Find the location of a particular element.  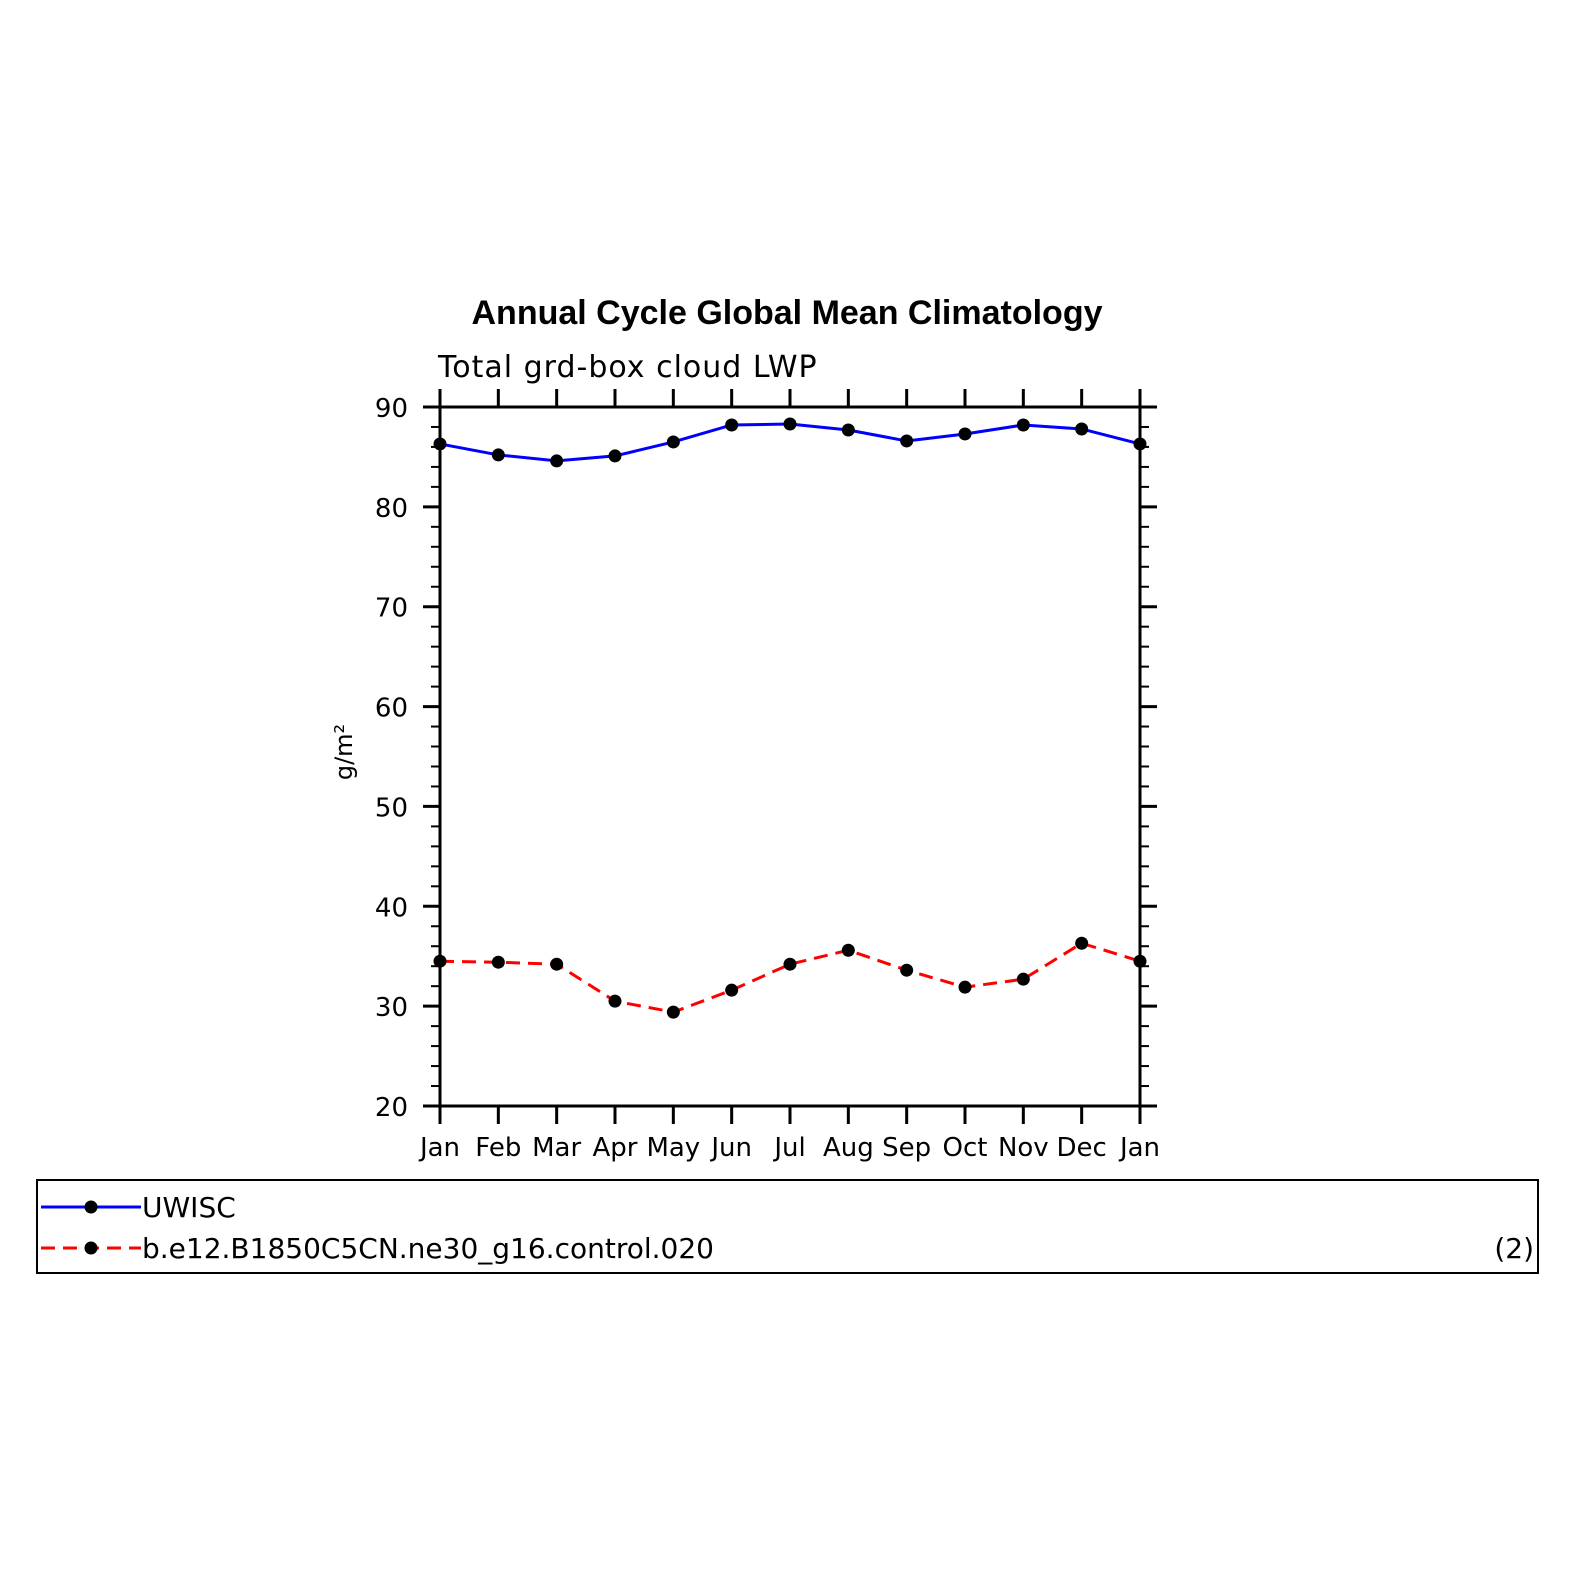

y-tick-label: 50 is located at coordinates (391, 808).